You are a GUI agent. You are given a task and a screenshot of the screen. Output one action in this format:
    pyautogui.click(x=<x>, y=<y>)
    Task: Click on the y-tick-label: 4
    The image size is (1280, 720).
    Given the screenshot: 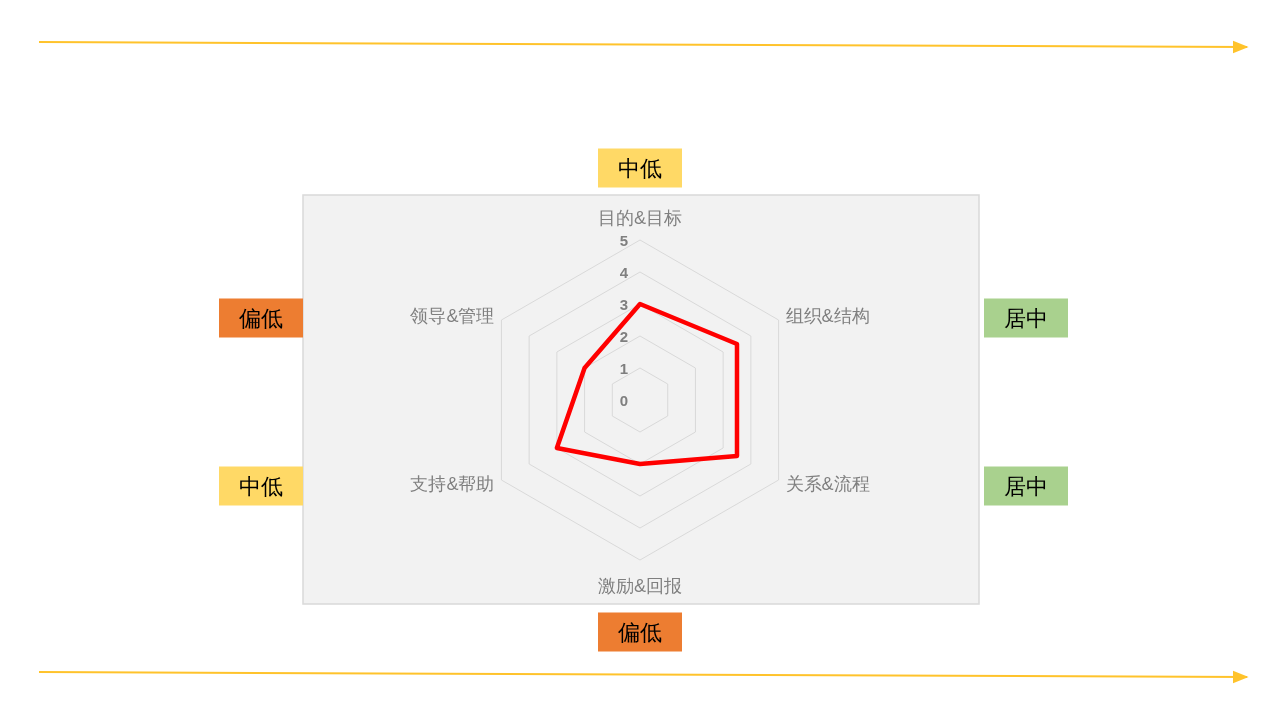 What is the action you would take?
    pyautogui.click(x=623, y=272)
    